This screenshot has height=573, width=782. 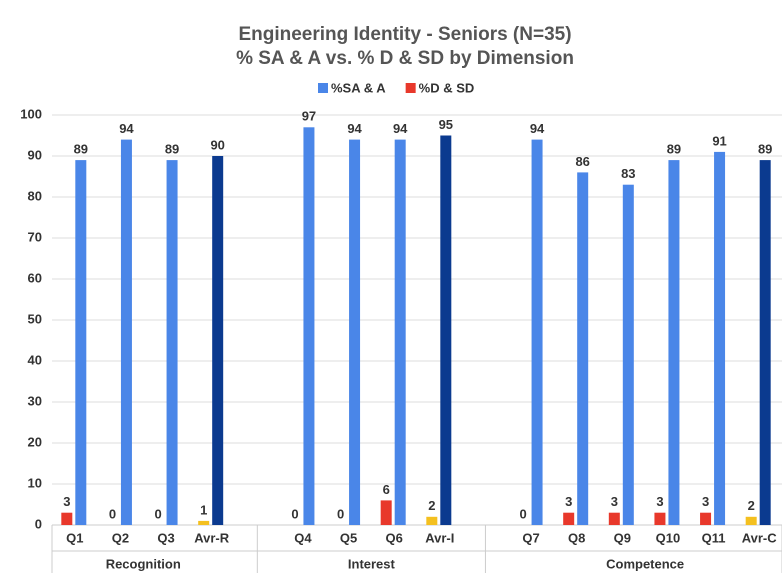 I want to click on x-tick-label: Q8, so click(x=576, y=537).